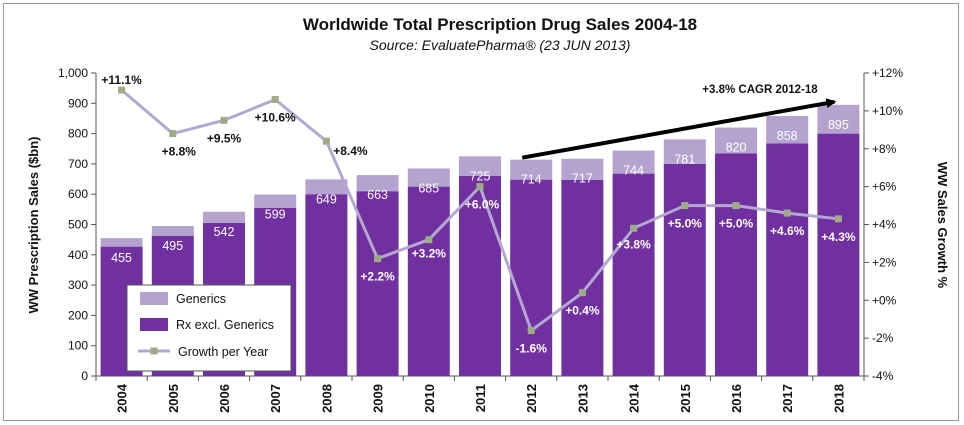  What do you see at coordinates (224, 138) in the screenshot?
I see `growth-label-2006: +9.5%` at bounding box center [224, 138].